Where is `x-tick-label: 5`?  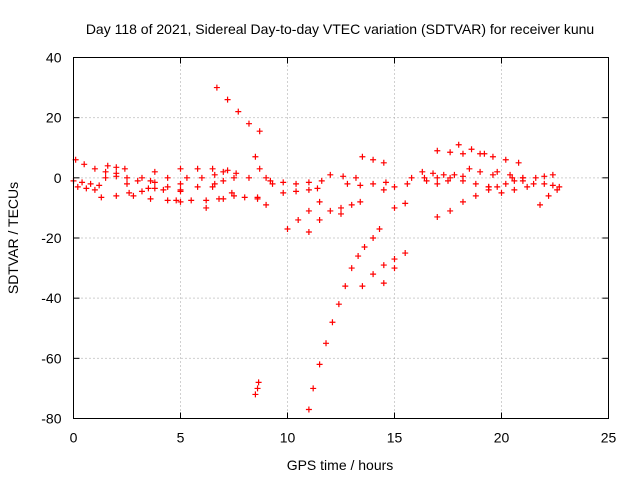 x-tick-label: 5 is located at coordinates (181, 438).